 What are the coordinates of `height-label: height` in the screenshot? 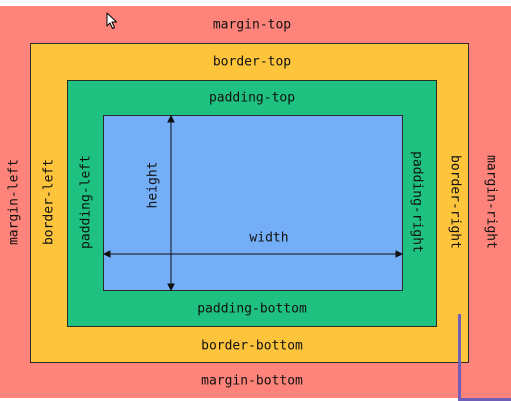 It's located at (153, 185).